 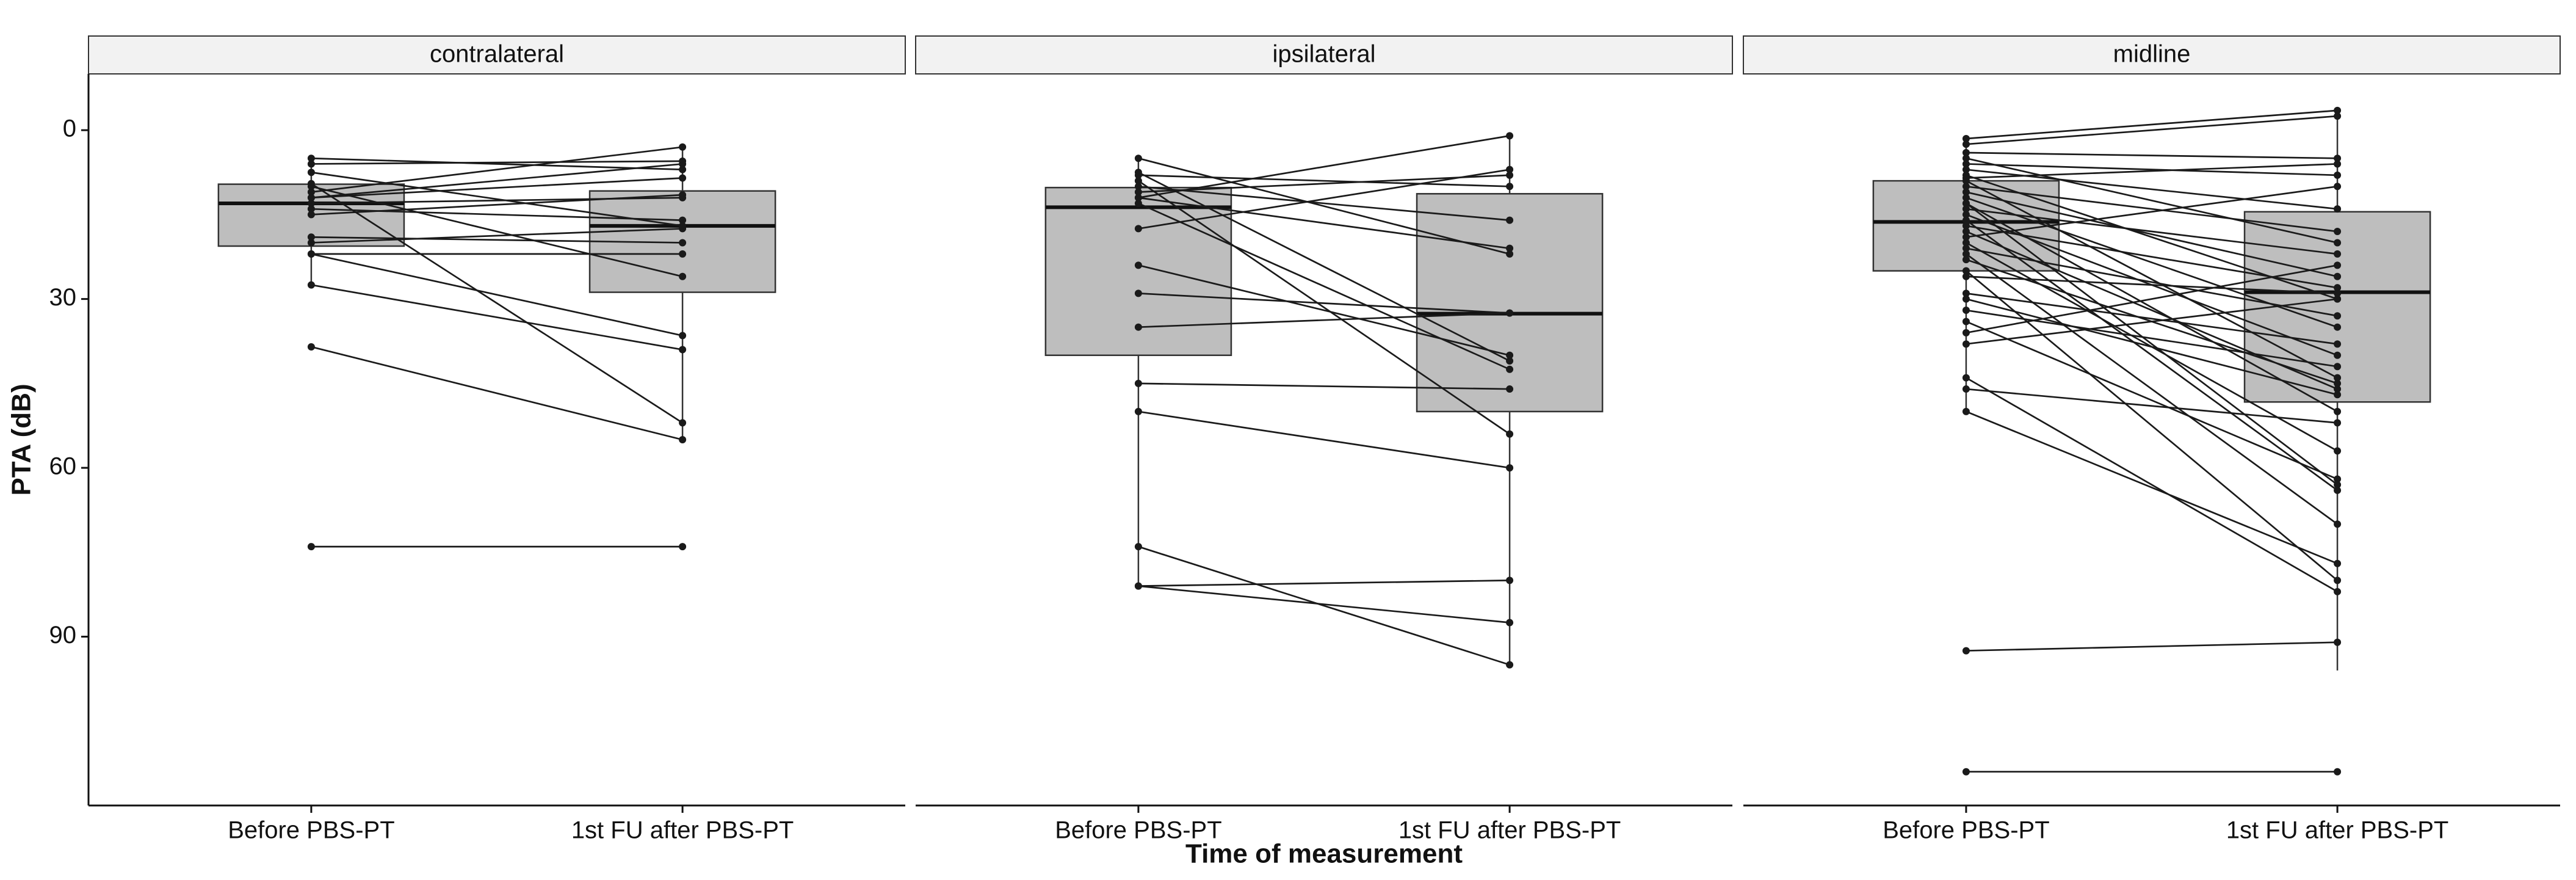 I want to click on y-axis-title: PTA (dB), so click(x=22, y=439).